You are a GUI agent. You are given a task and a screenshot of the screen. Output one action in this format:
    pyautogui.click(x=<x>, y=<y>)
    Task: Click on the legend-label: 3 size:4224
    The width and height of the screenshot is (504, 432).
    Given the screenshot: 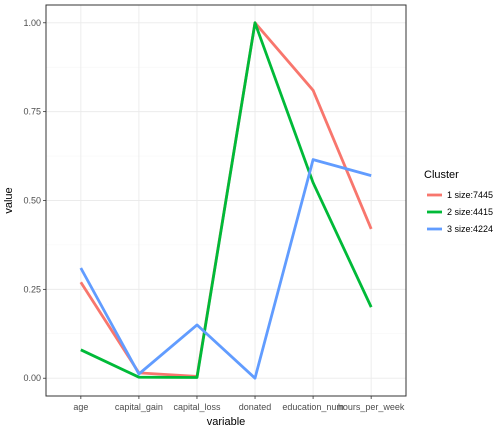 What is the action you would take?
    pyautogui.click(x=470, y=229)
    